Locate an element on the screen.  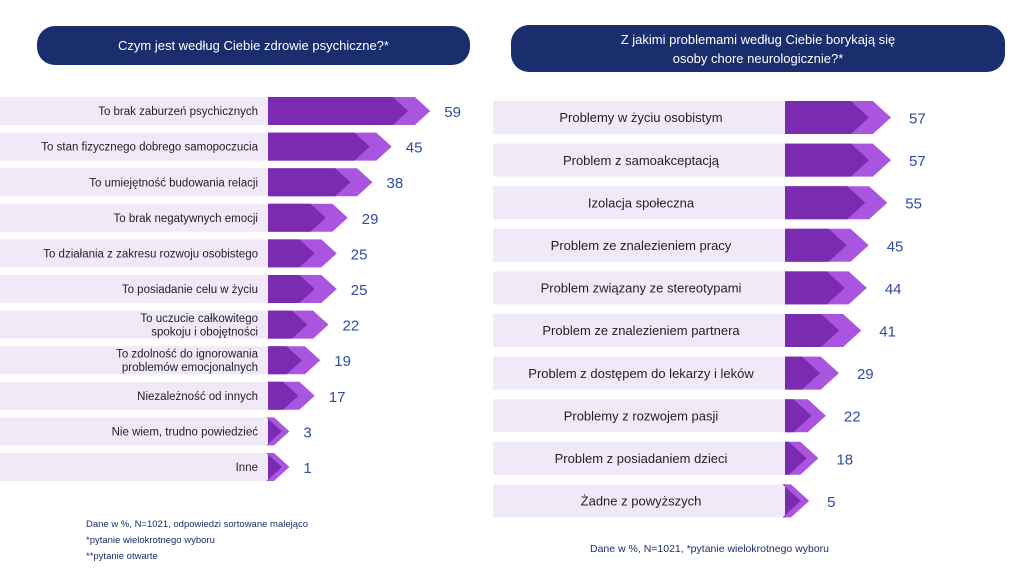
left-category-label-5: To posiadanie celu w życiu is located at coordinates (190, 290).